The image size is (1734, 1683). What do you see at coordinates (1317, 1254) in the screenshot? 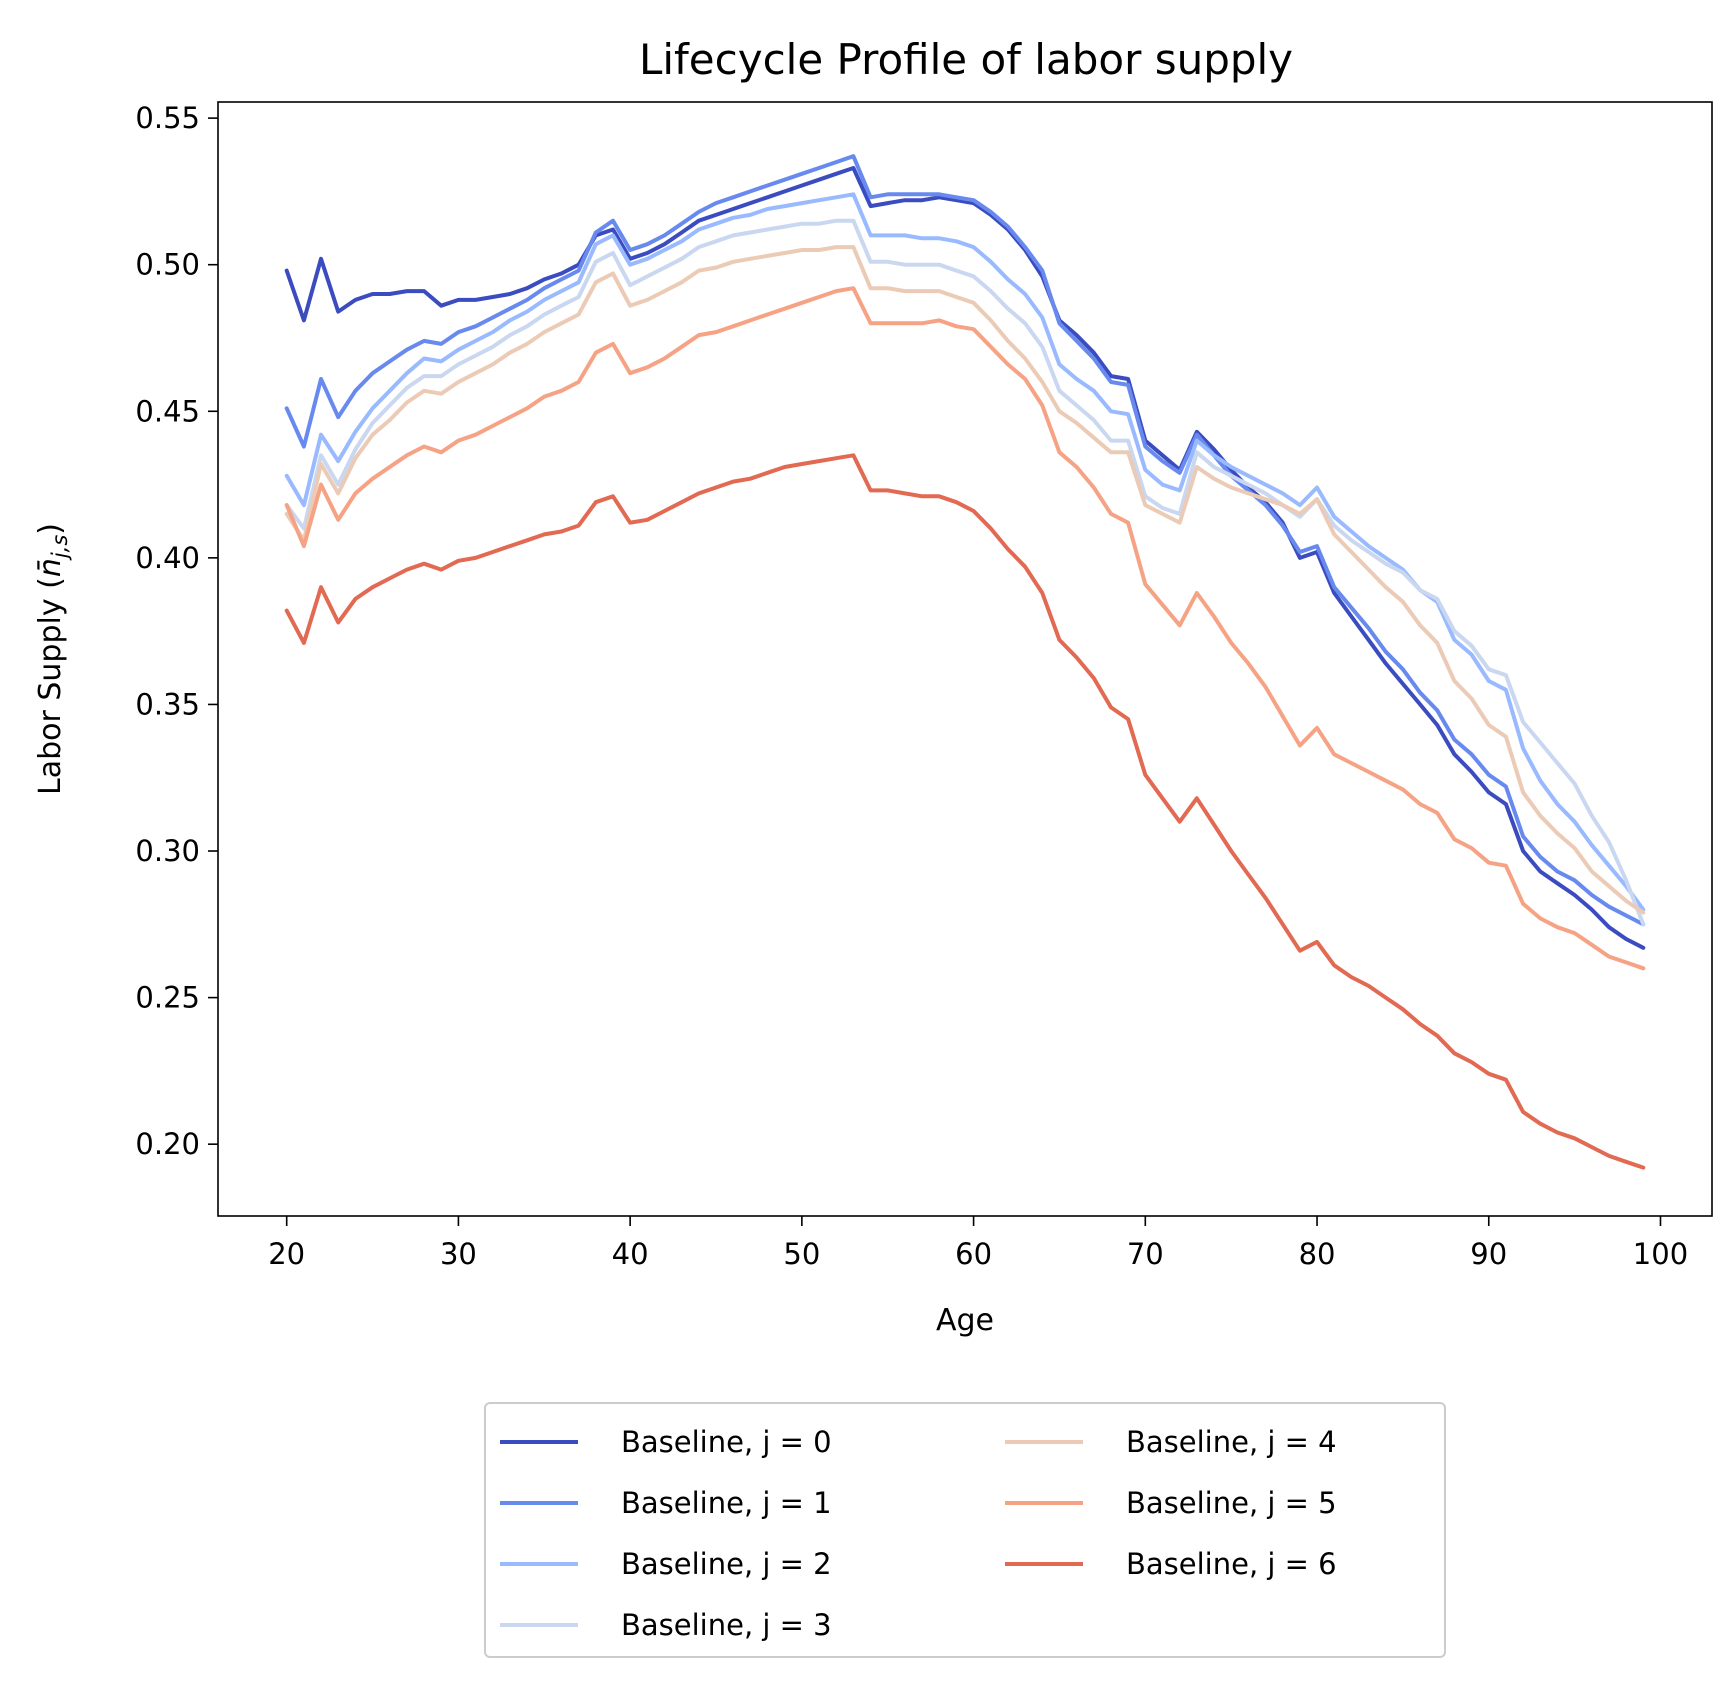
I see `x-tick-label: 80` at bounding box center [1317, 1254].